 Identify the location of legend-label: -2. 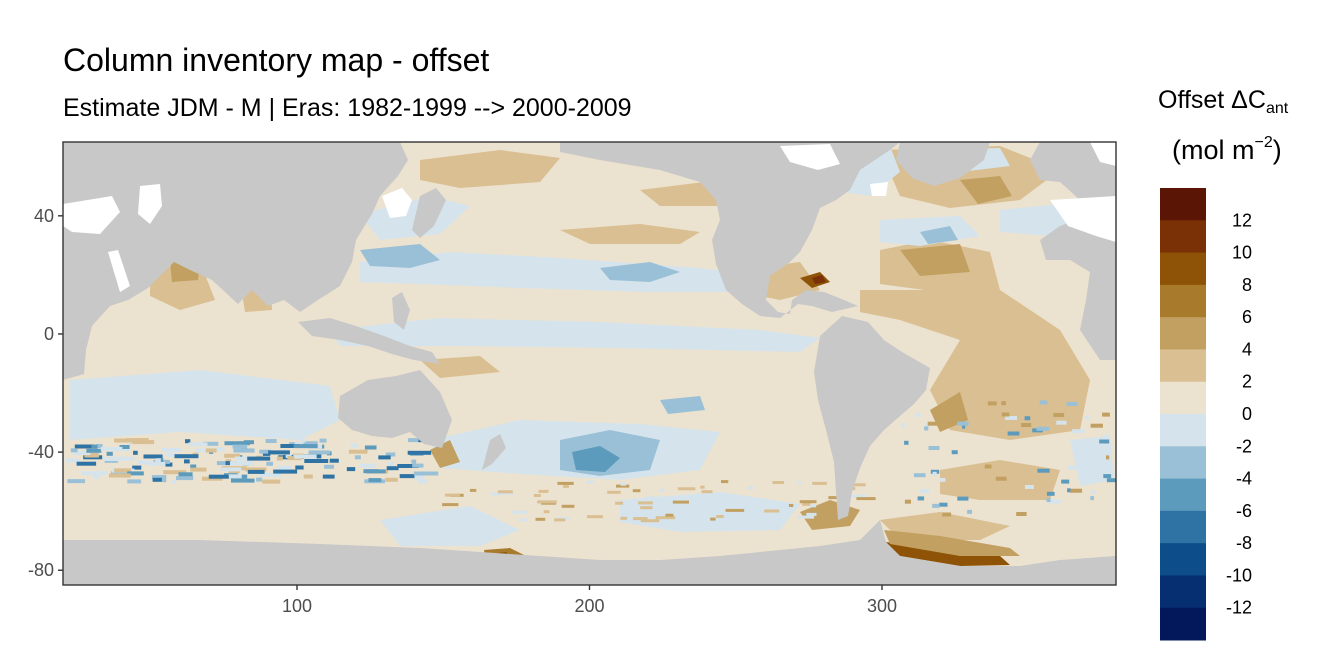
(1244, 446).